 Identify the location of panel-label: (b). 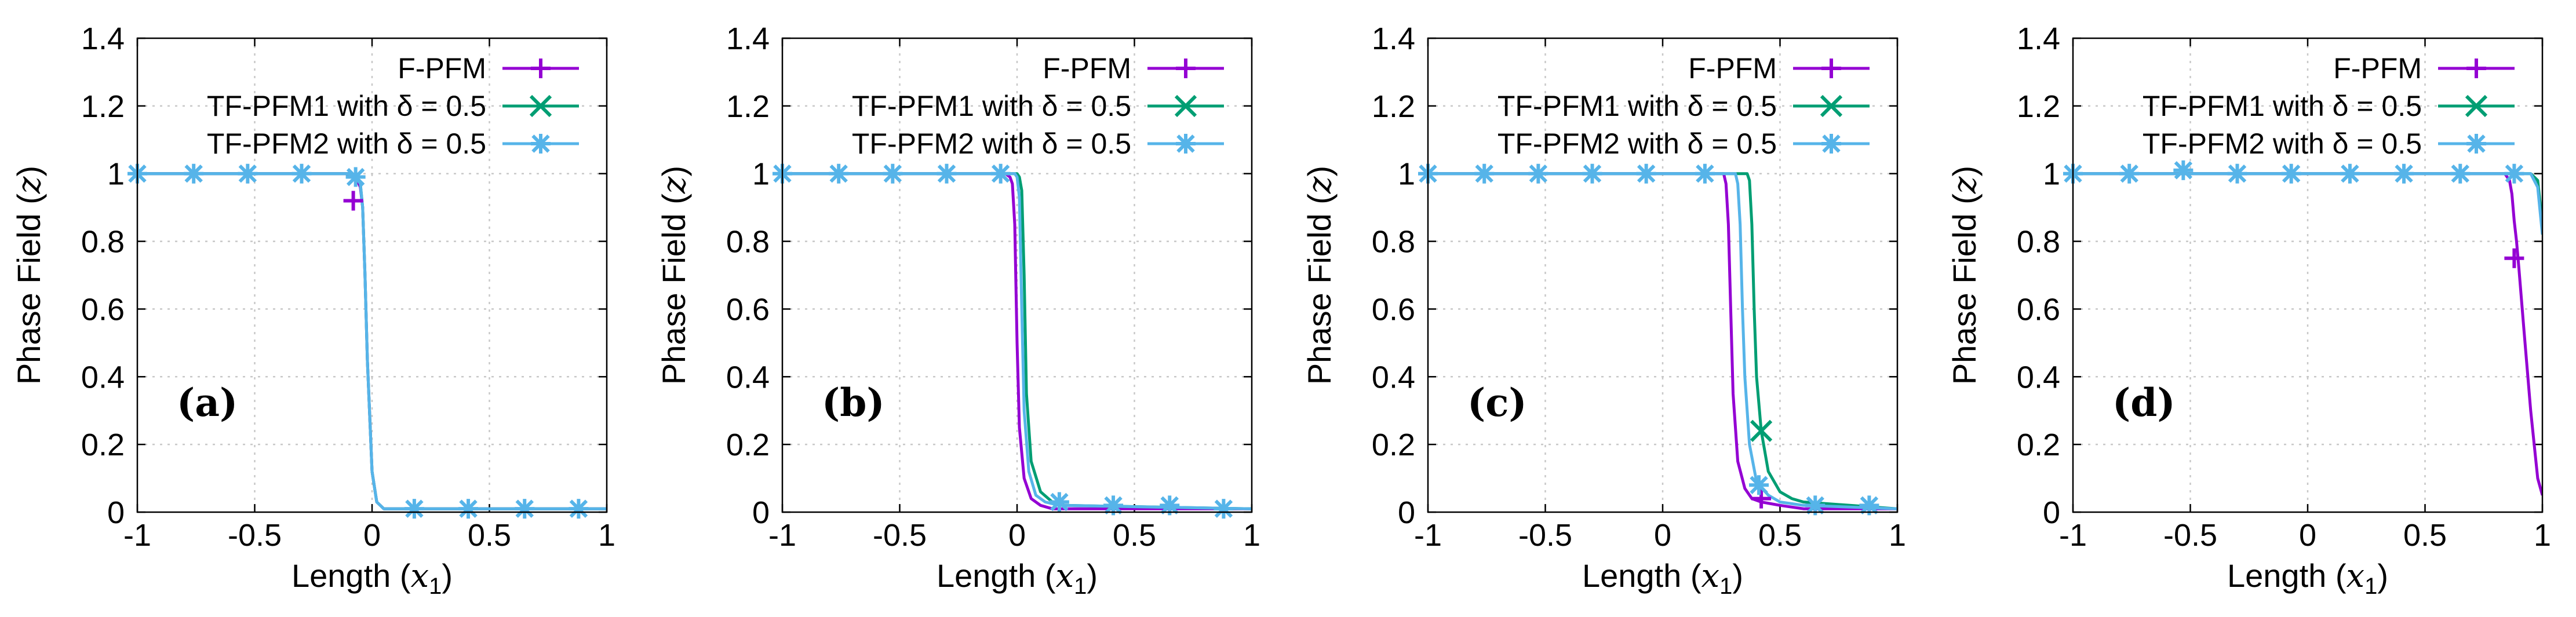
(853, 402).